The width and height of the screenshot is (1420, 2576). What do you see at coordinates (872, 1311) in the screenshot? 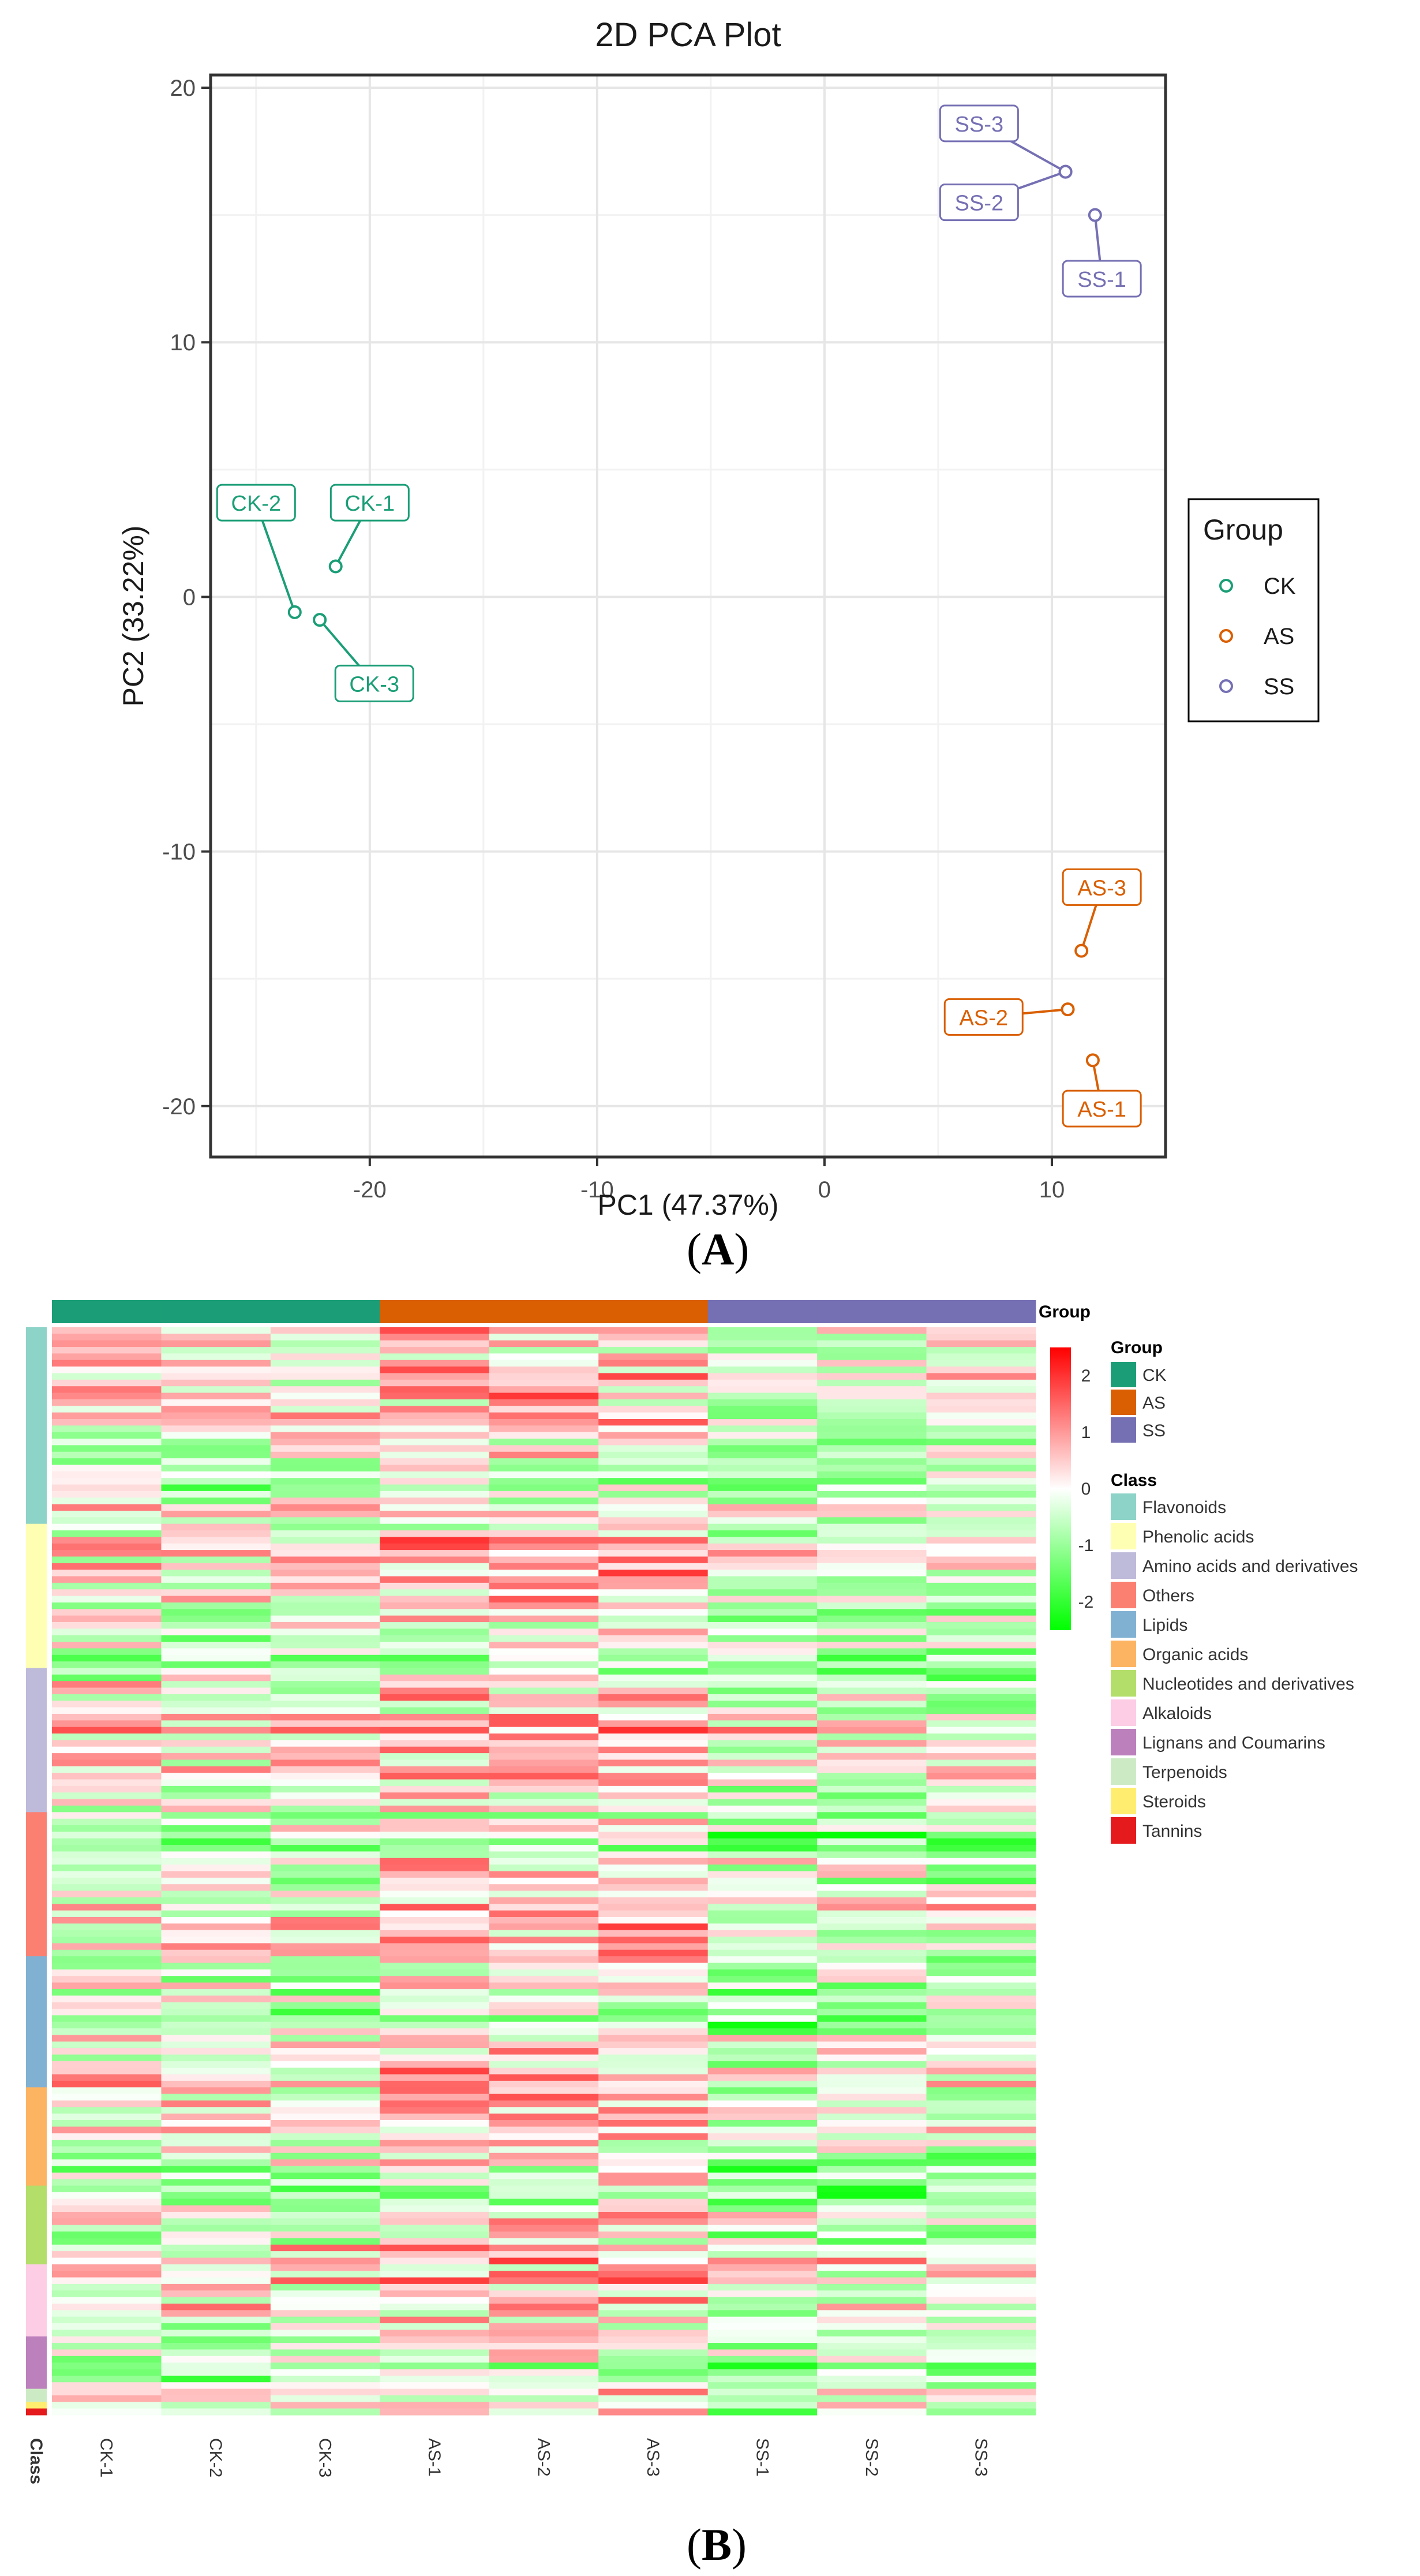
I see `group-annotation-cell` at bounding box center [872, 1311].